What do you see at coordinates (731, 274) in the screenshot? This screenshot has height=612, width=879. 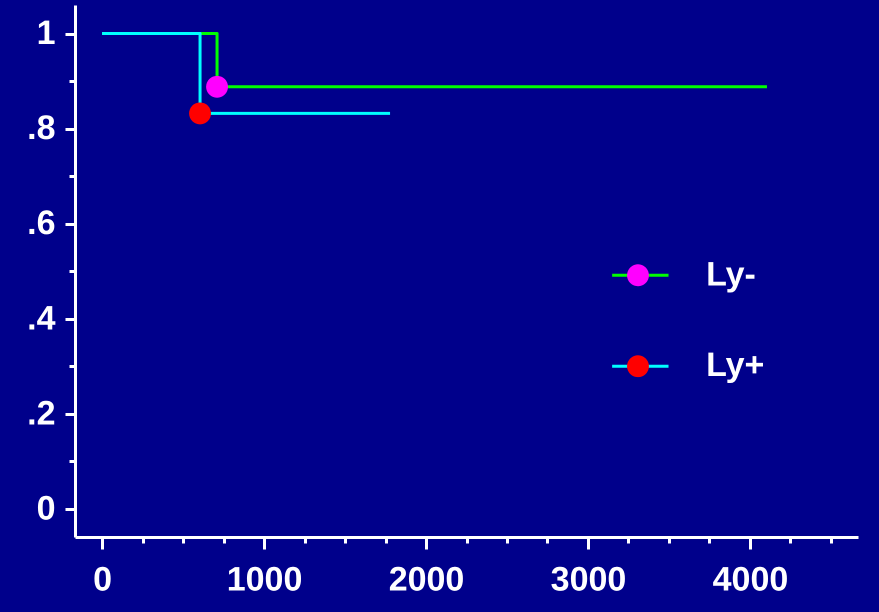 I see `legend-label: Ly-` at bounding box center [731, 274].